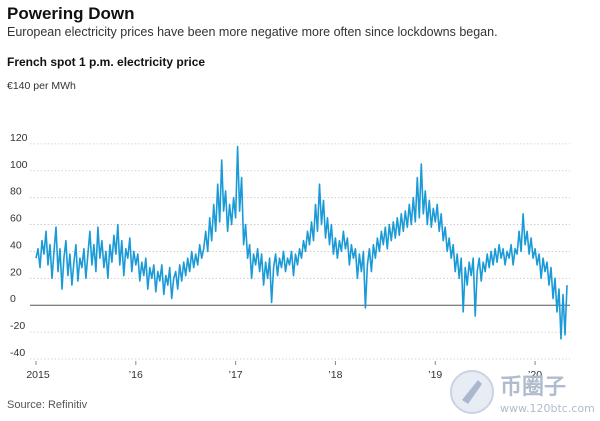  Describe the element at coordinates (38, 375) in the screenshot. I see `x-tick-label: 2015` at that location.